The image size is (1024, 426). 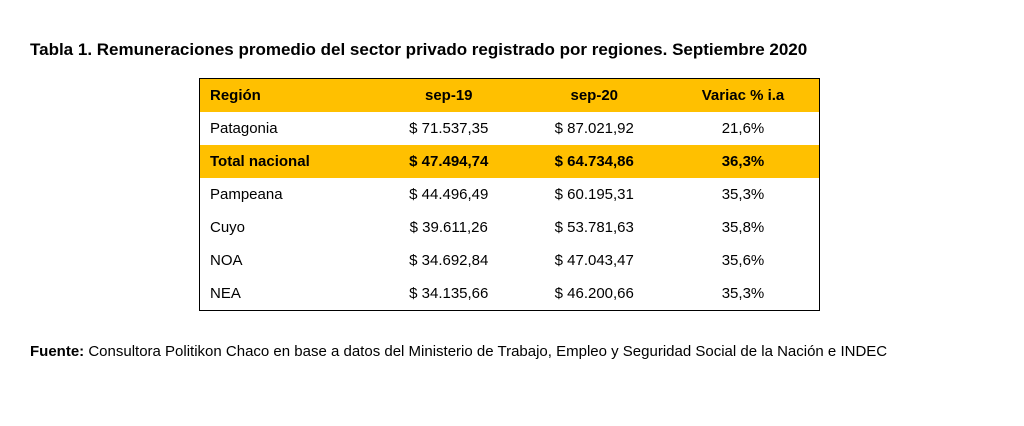 I want to click on cell-sep20: $ 87.021,92, so click(x=594, y=128).